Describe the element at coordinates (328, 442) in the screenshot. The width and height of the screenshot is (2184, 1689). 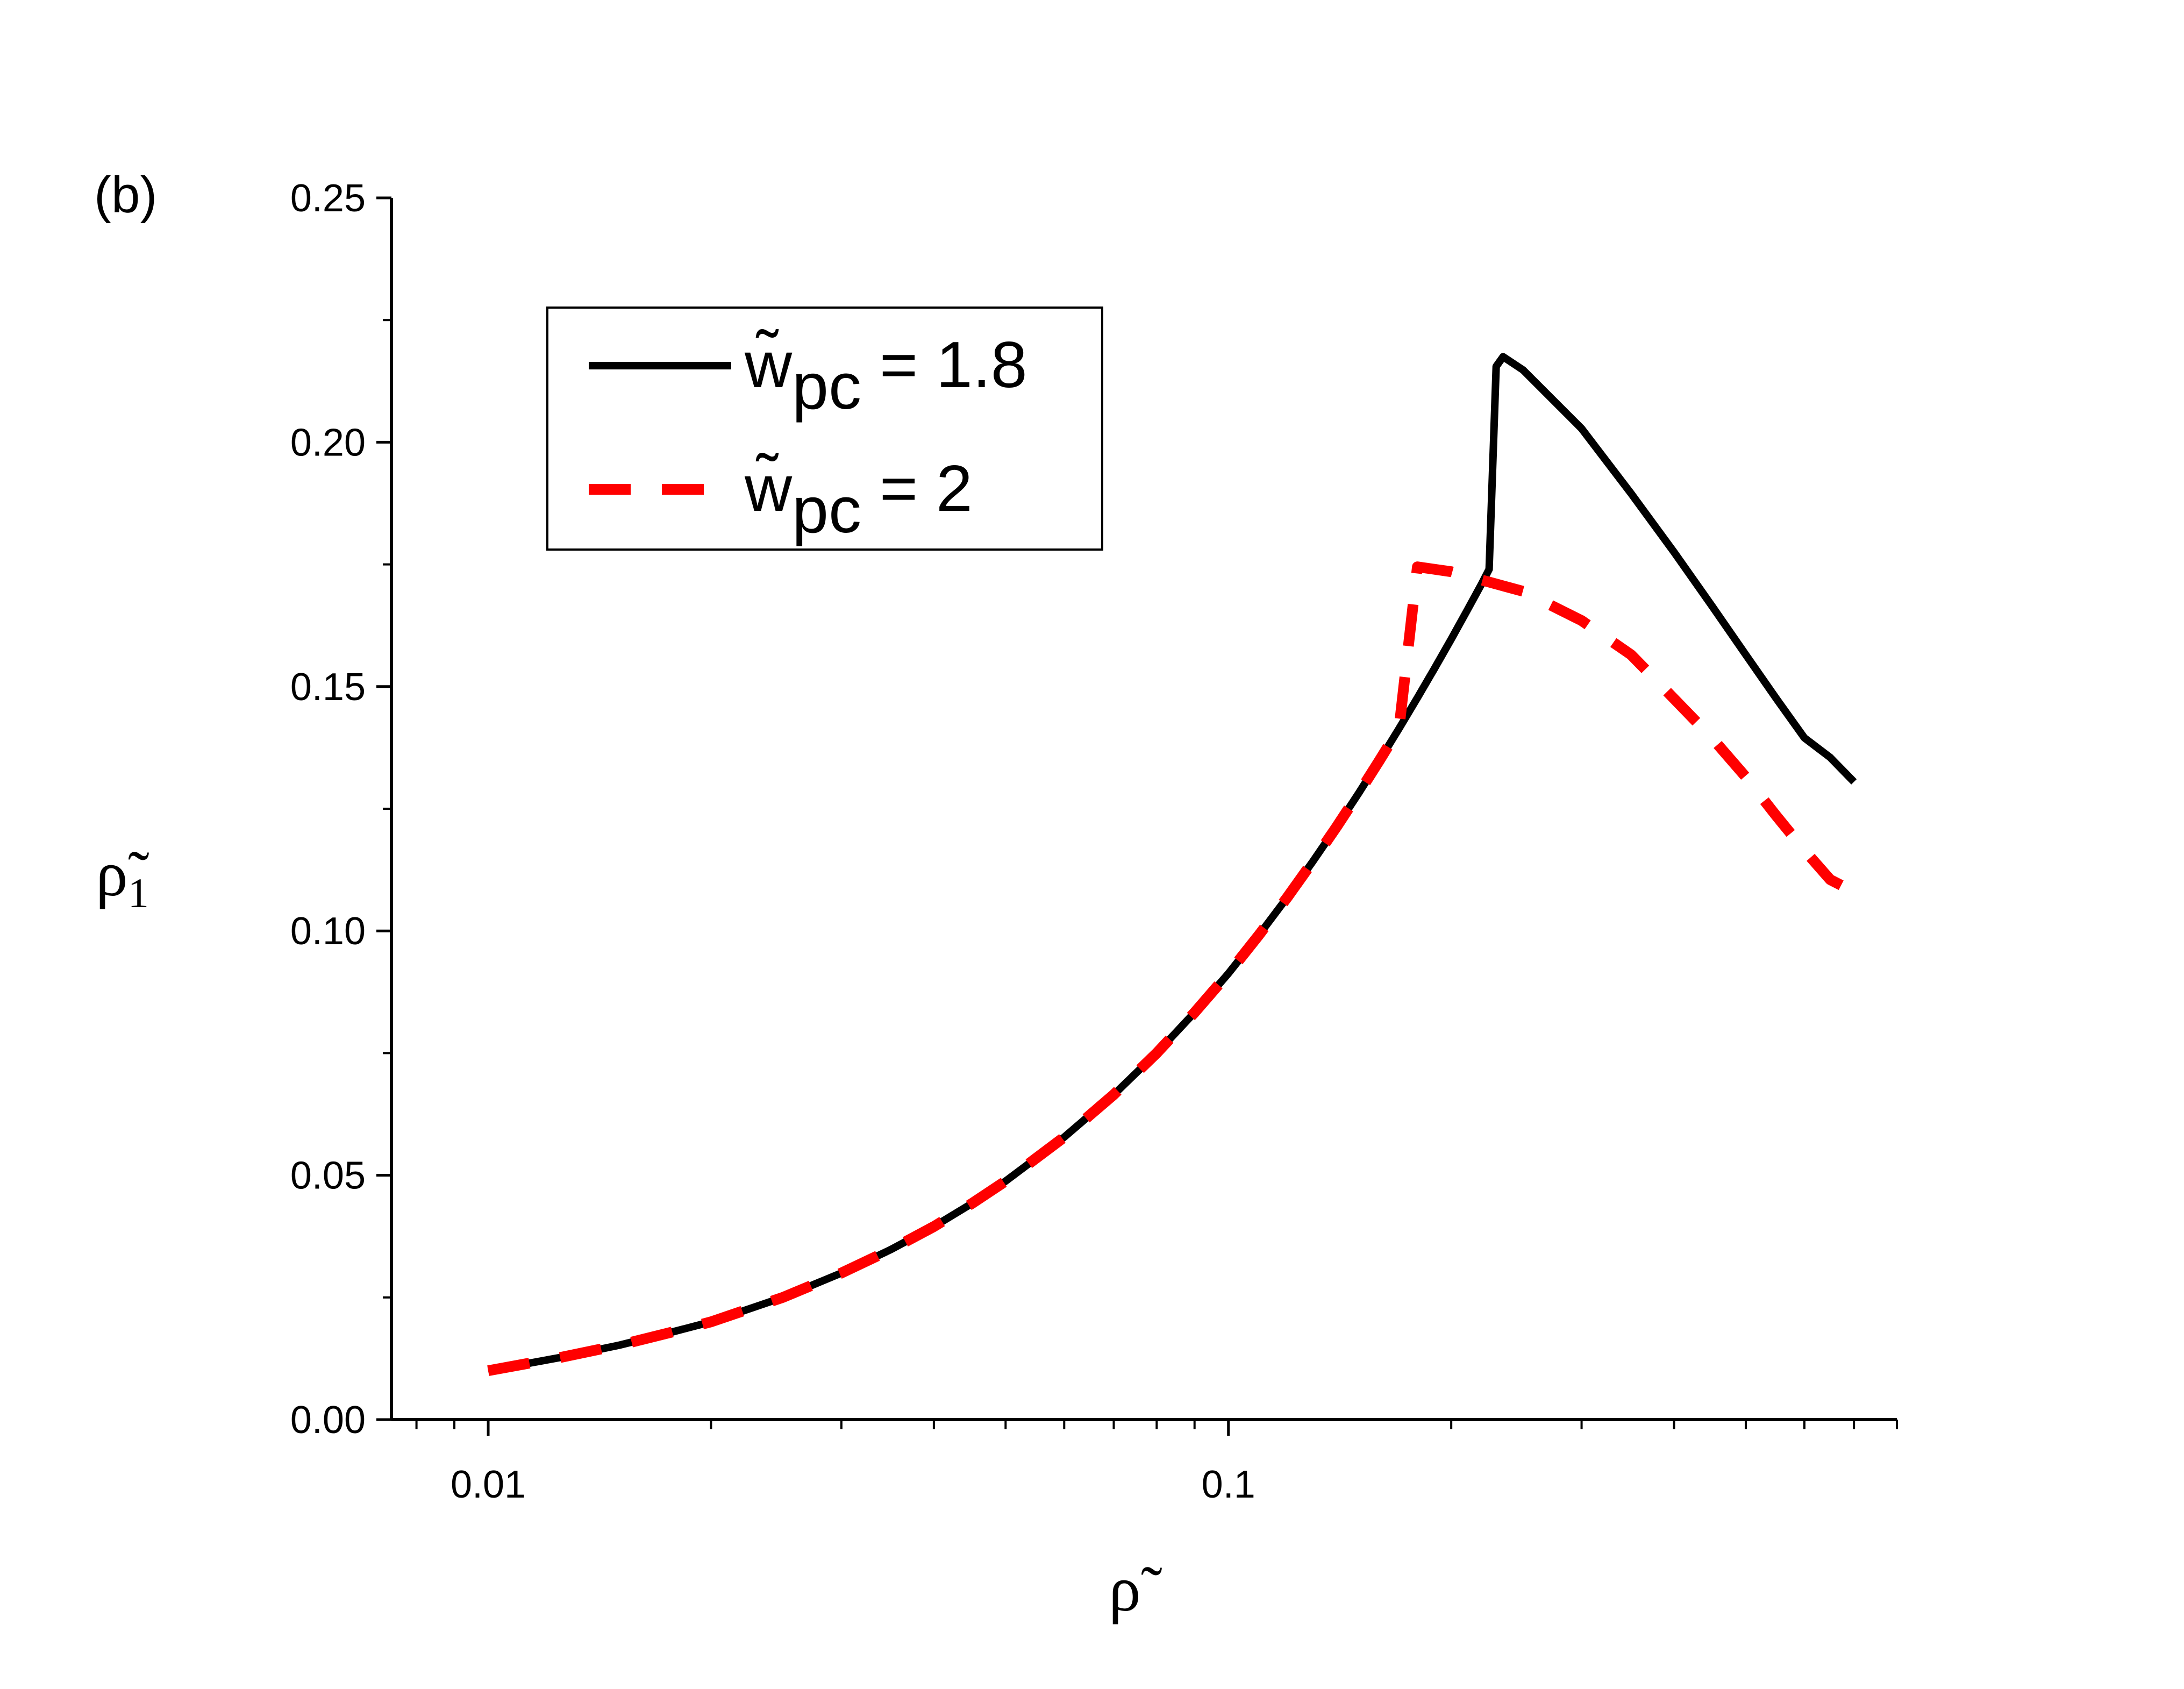
I see `y-tick-label: 0.20` at that location.